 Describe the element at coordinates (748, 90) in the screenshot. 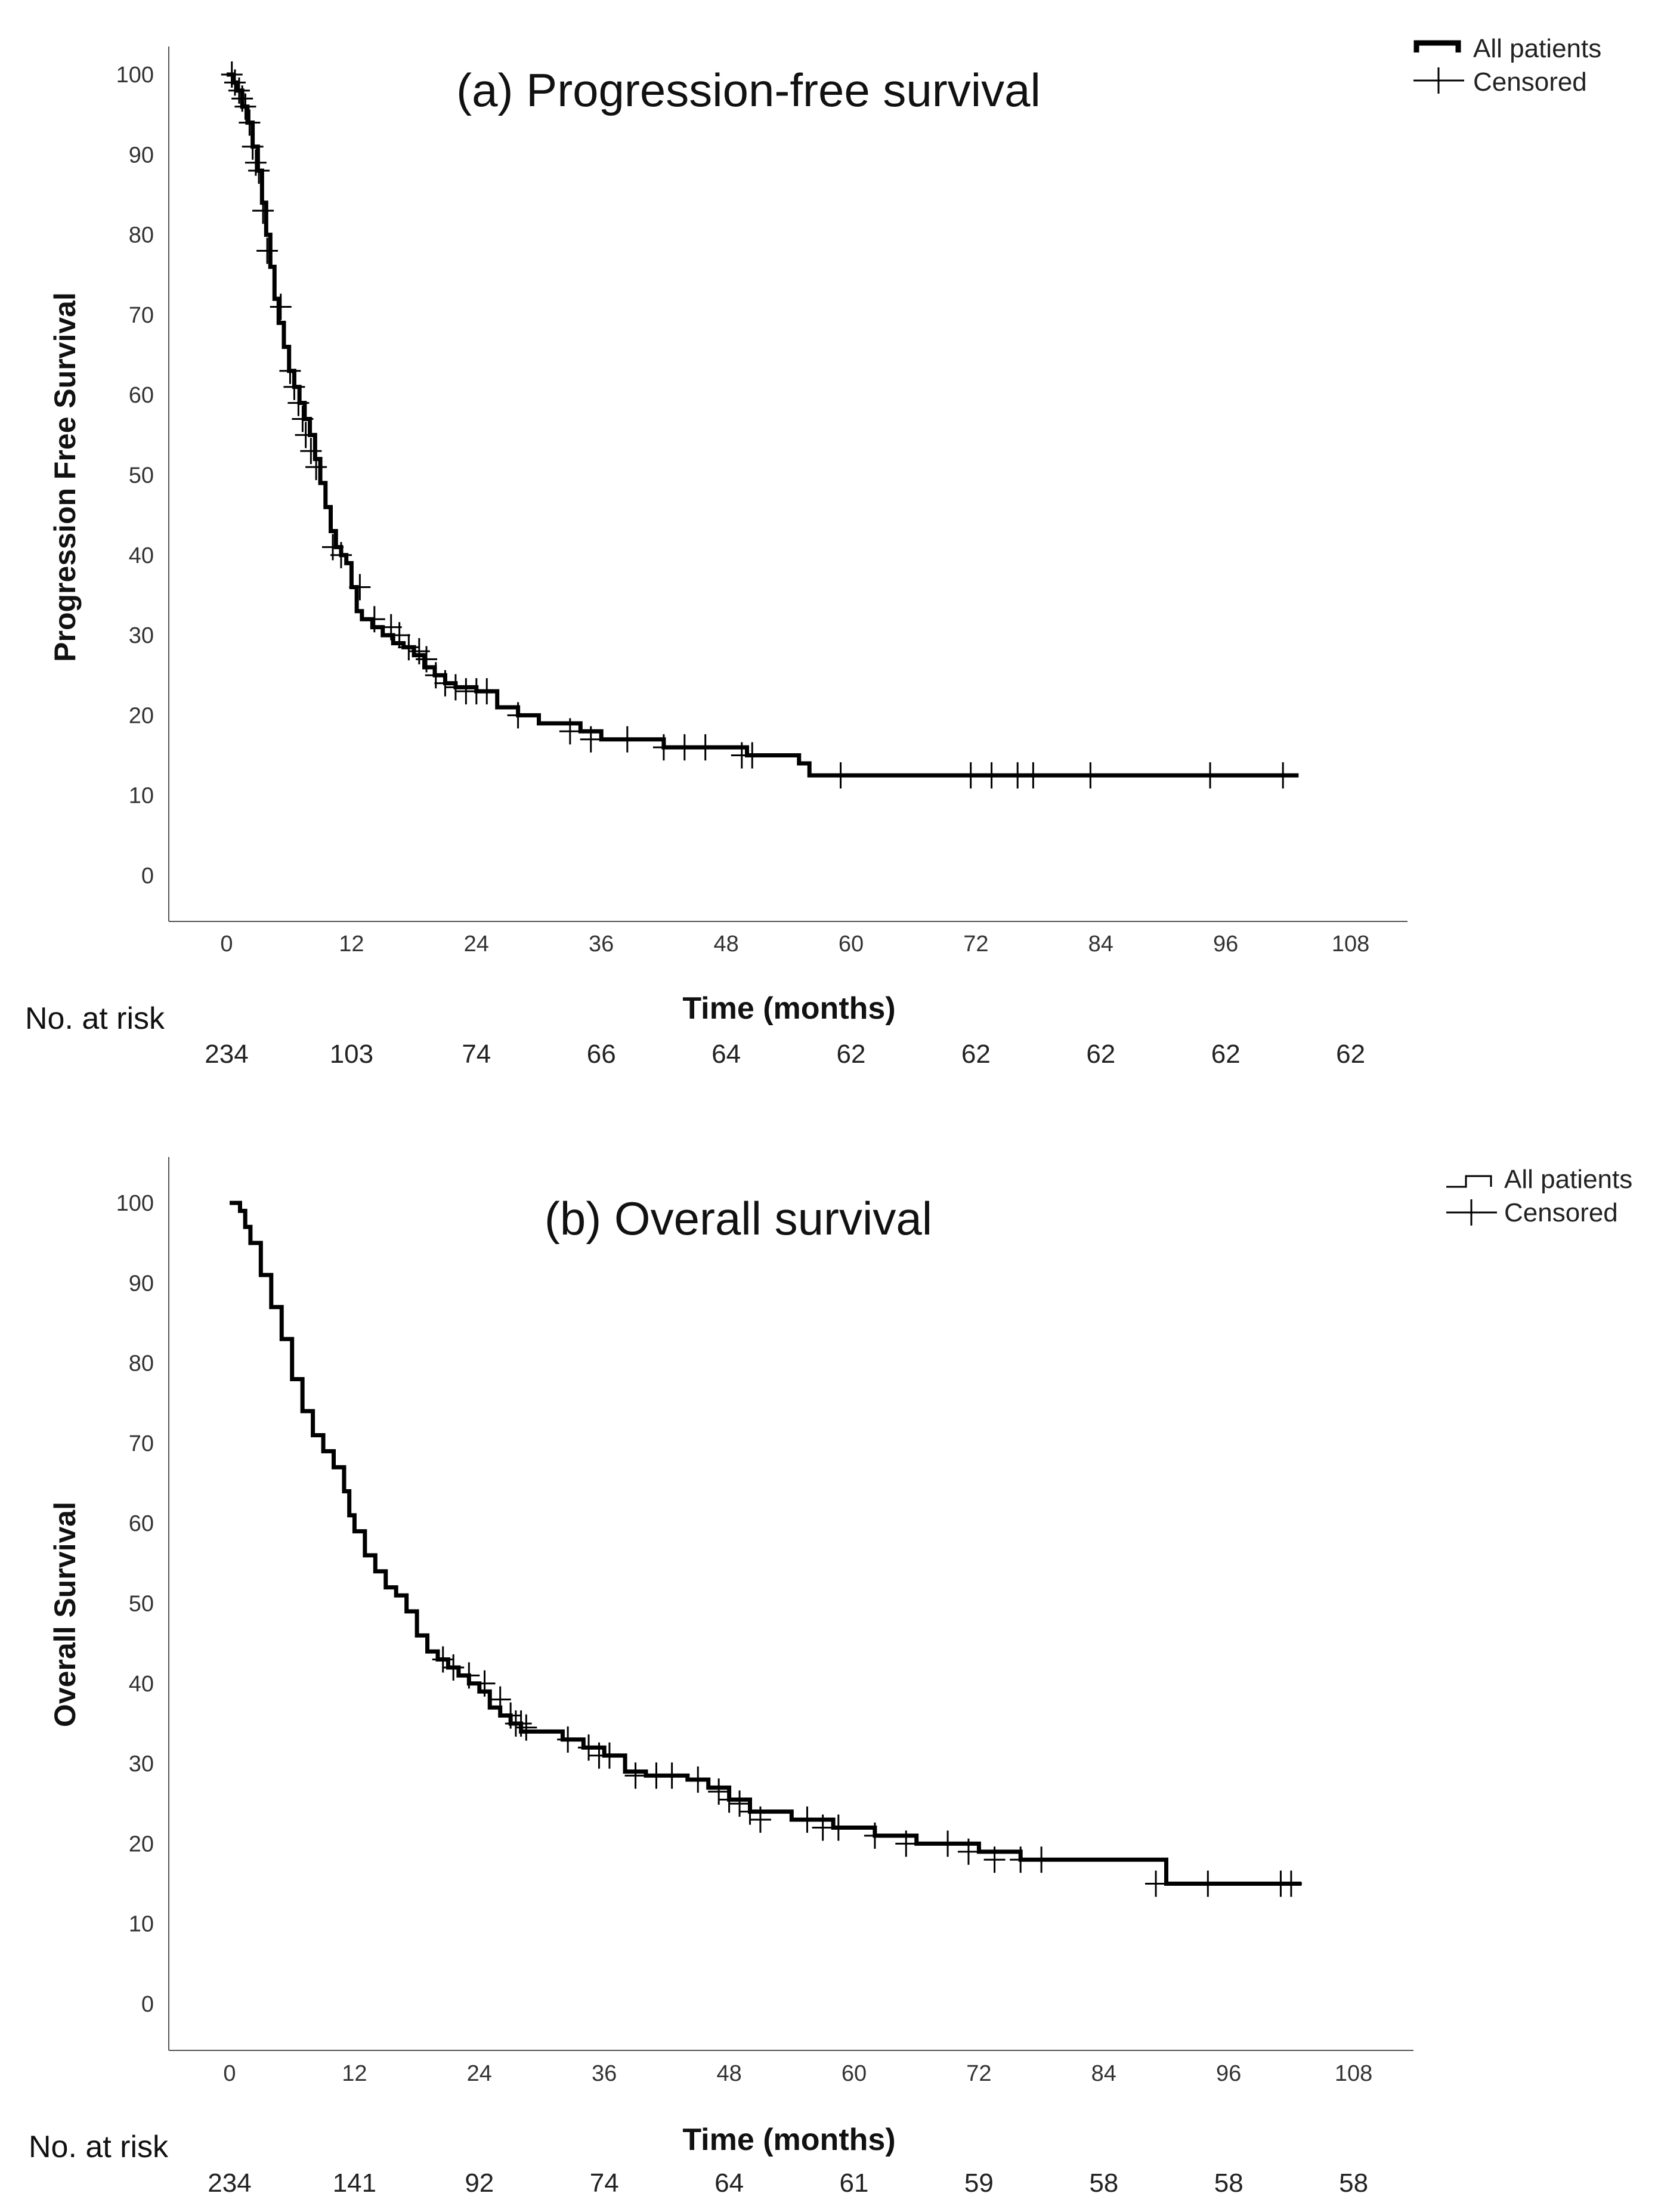

I see `chart-title: (a) Progression-free survival` at that location.